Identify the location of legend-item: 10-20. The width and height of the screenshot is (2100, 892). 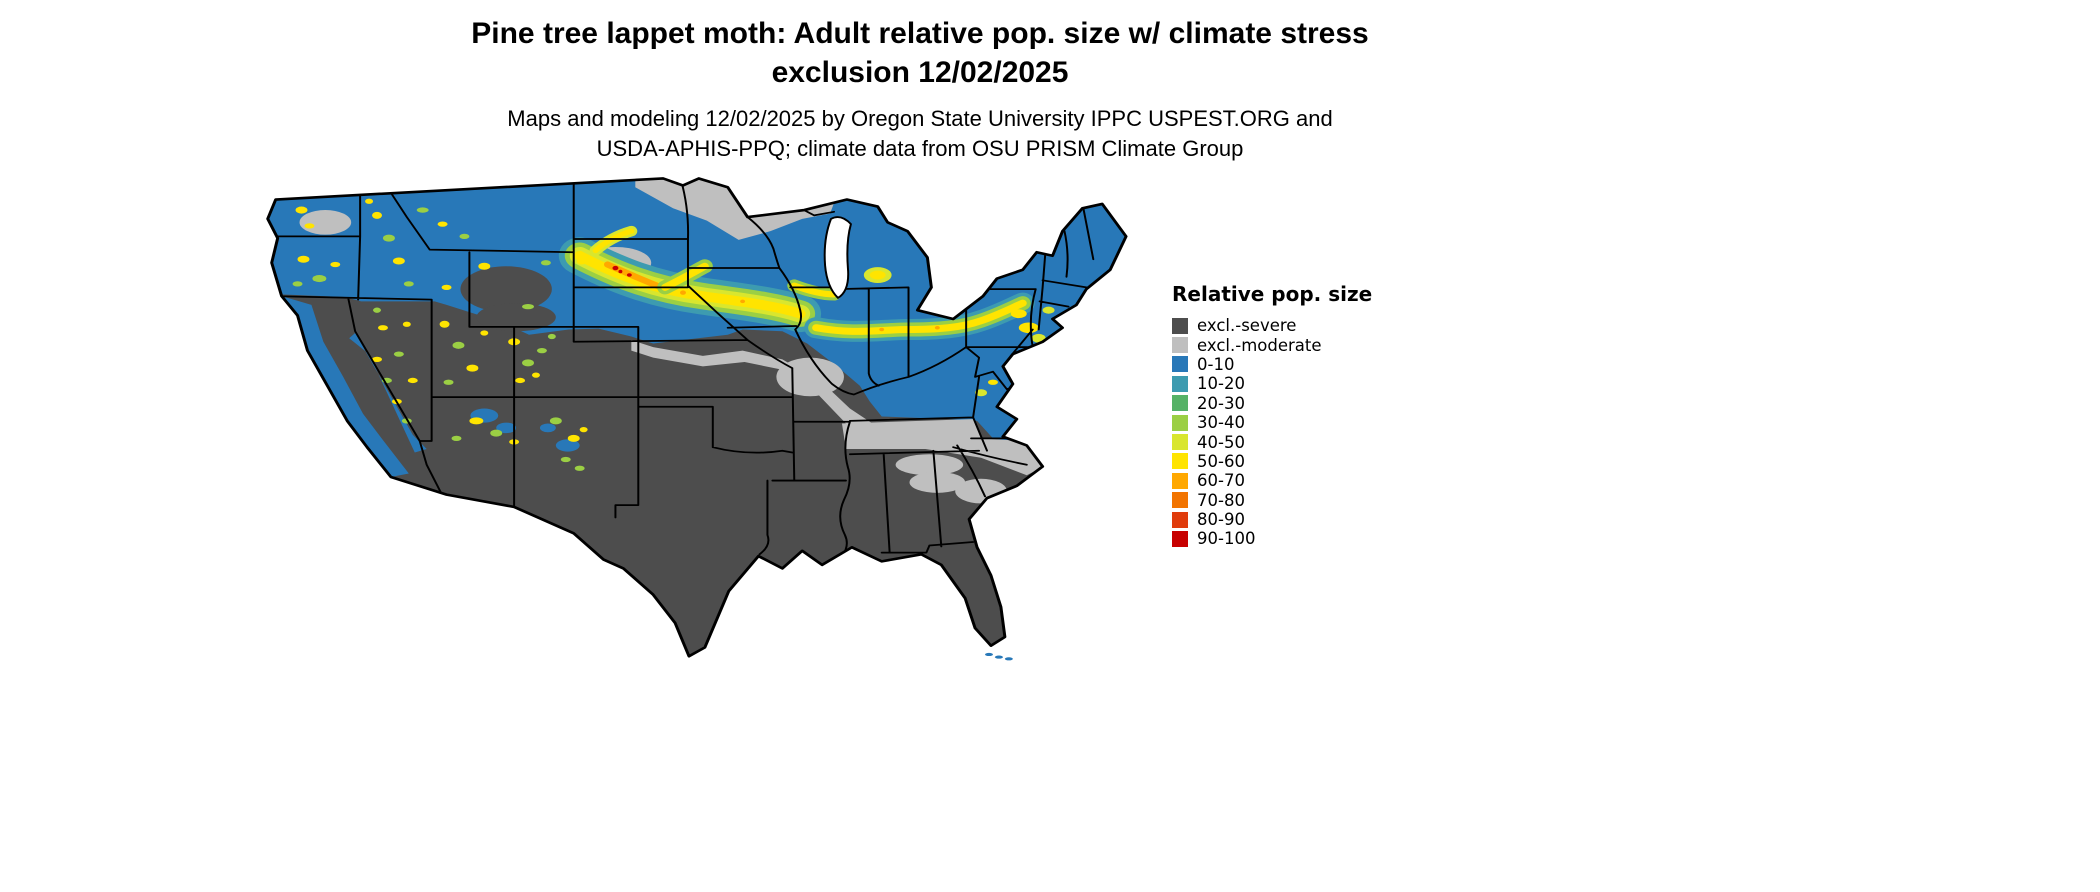
(1292, 383).